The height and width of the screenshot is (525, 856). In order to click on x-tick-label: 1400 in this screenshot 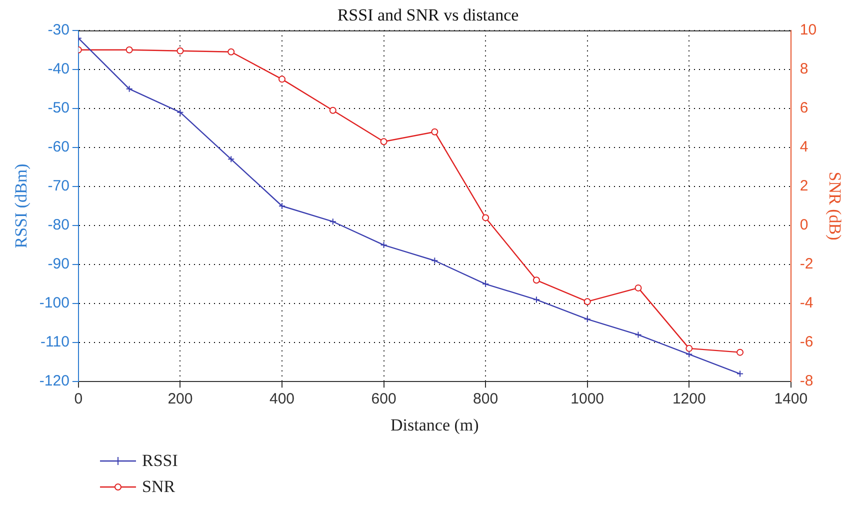, I will do `click(791, 399)`.